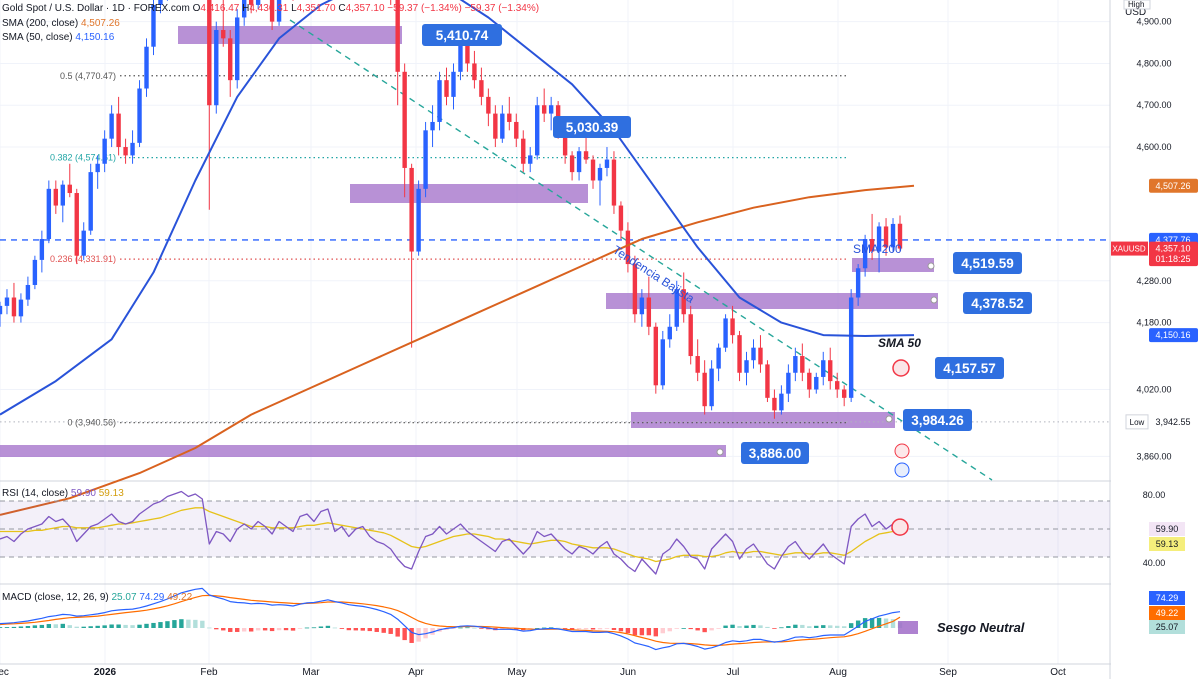 The image size is (1199, 684). What do you see at coordinates (91, 423) in the screenshot?
I see `fib-level-label: 0 (3,940.56)` at bounding box center [91, 423].